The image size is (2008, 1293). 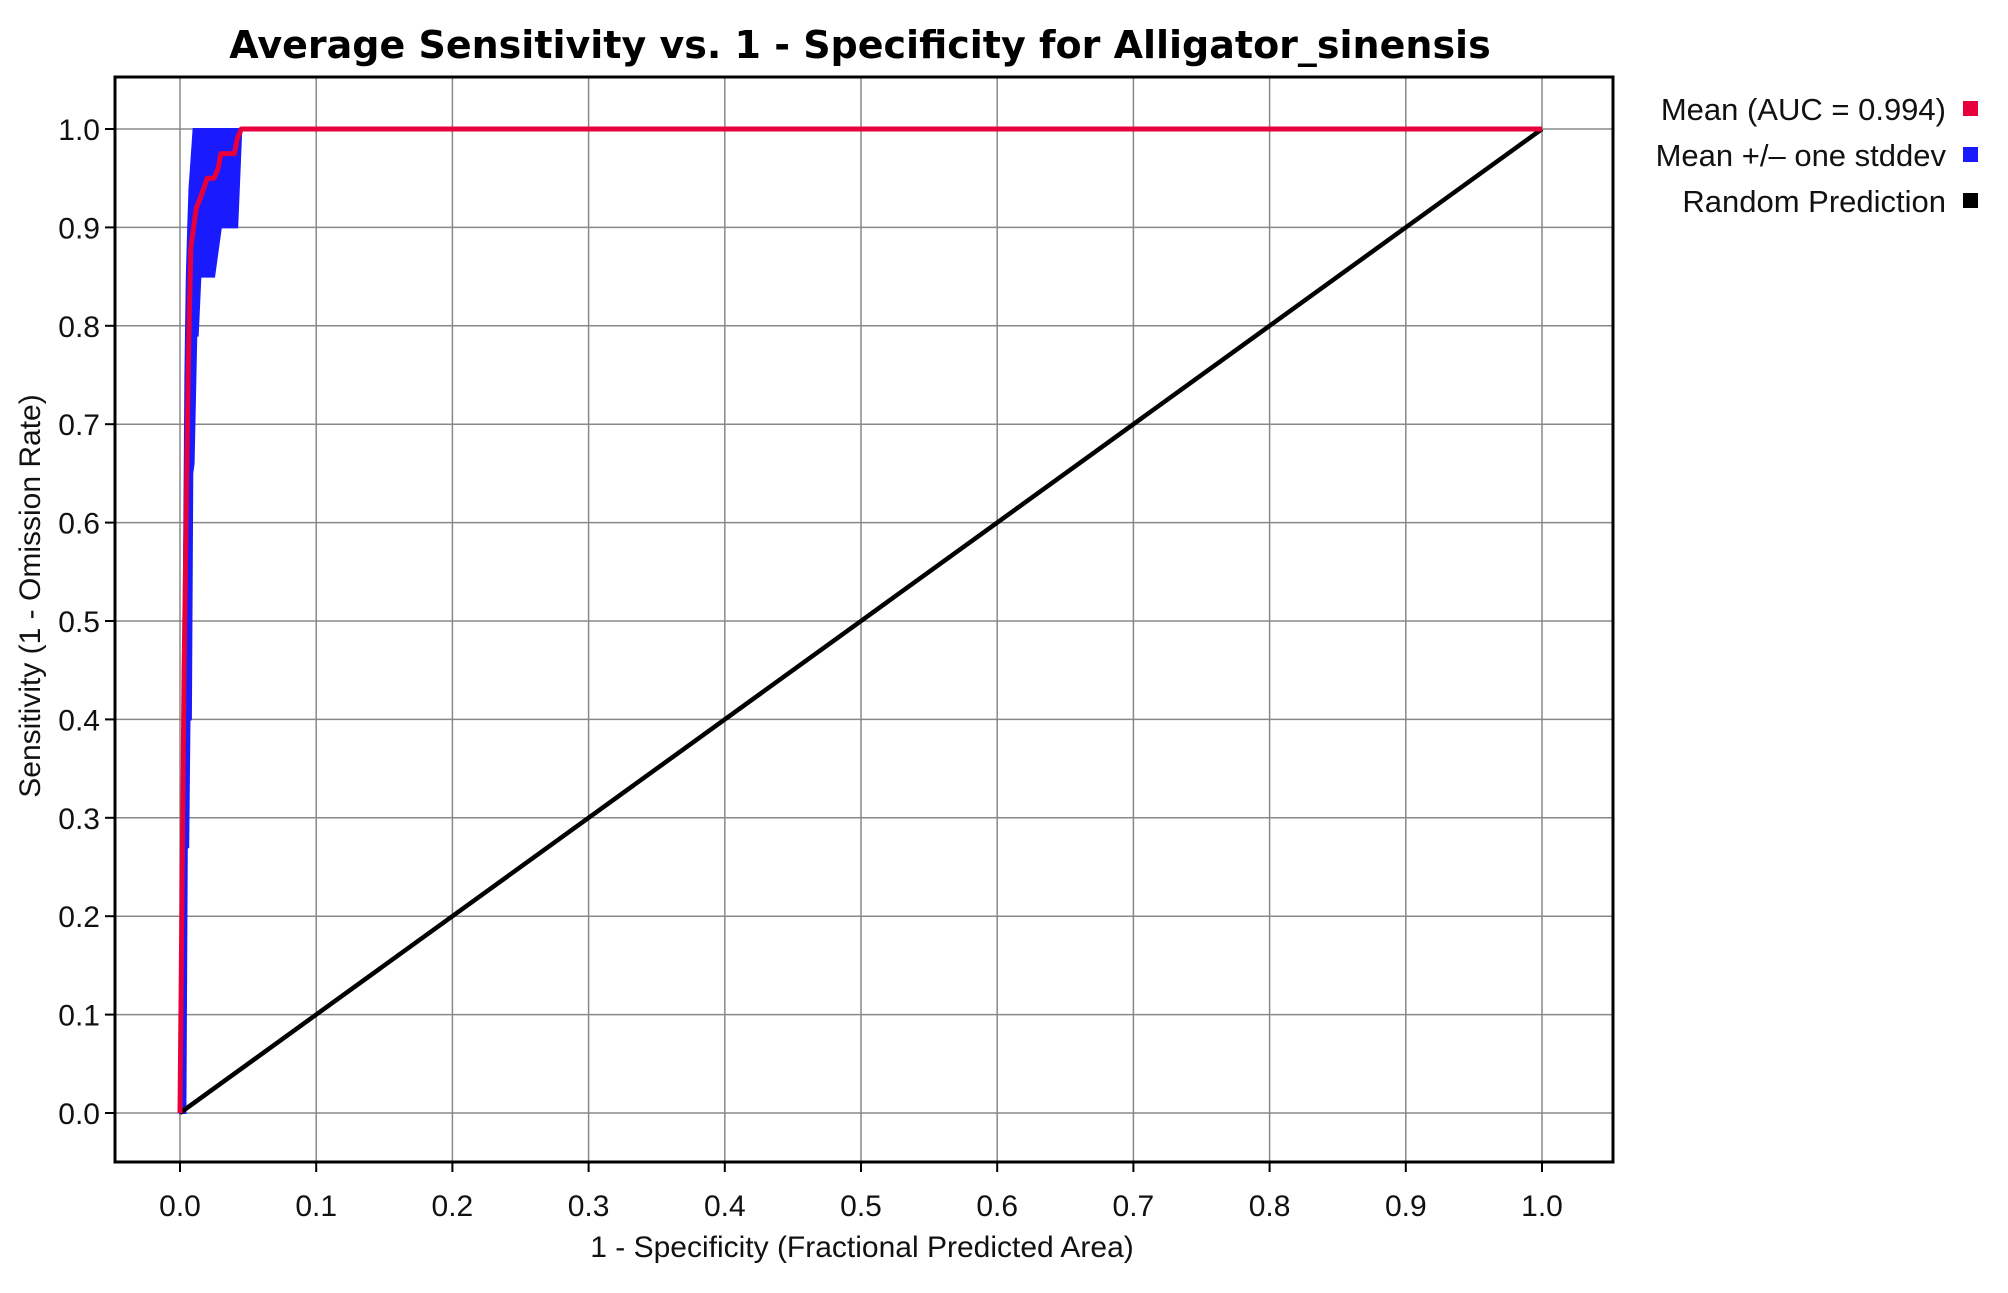 What do you see at coordinates (1270, 1206) in the screenshot?
I see `x-tick-label-8: 0.8` at bounding box center [1270, 1206].